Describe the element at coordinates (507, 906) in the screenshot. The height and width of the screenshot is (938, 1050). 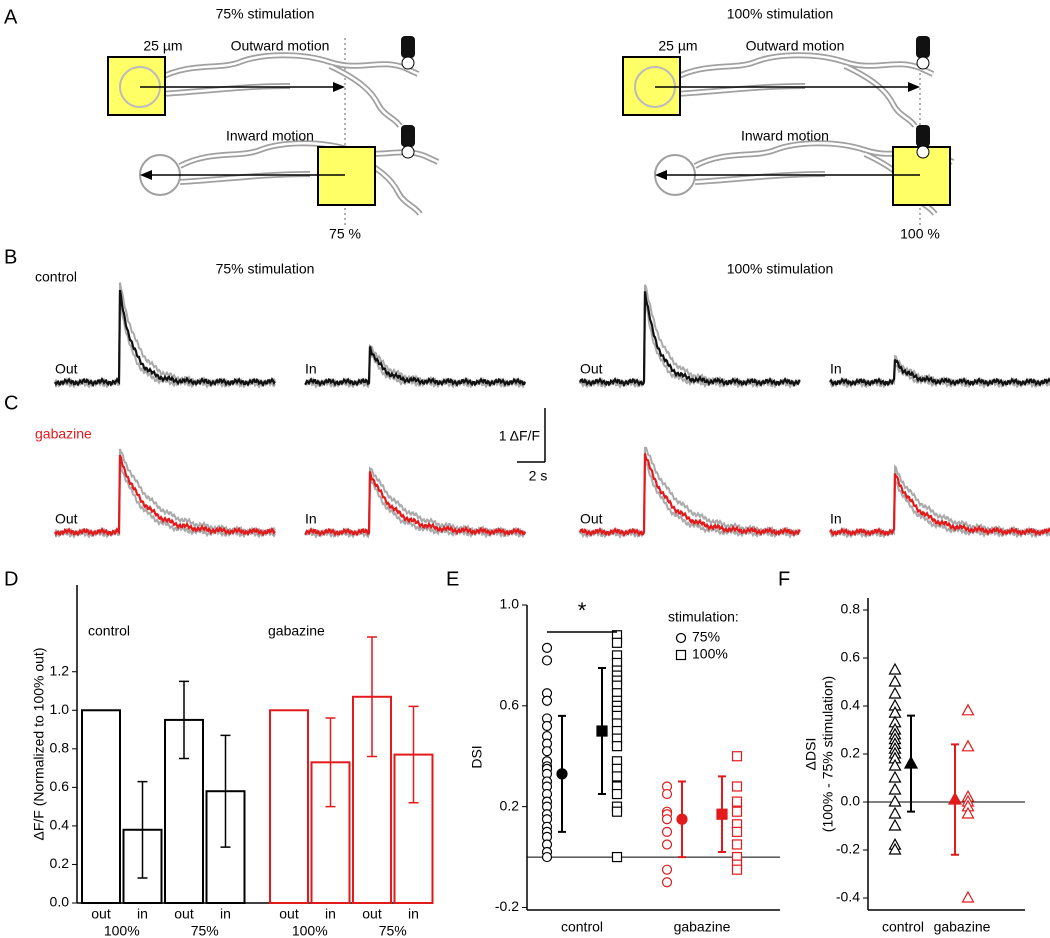
I see `y-tick-label: -0.2` at that location.